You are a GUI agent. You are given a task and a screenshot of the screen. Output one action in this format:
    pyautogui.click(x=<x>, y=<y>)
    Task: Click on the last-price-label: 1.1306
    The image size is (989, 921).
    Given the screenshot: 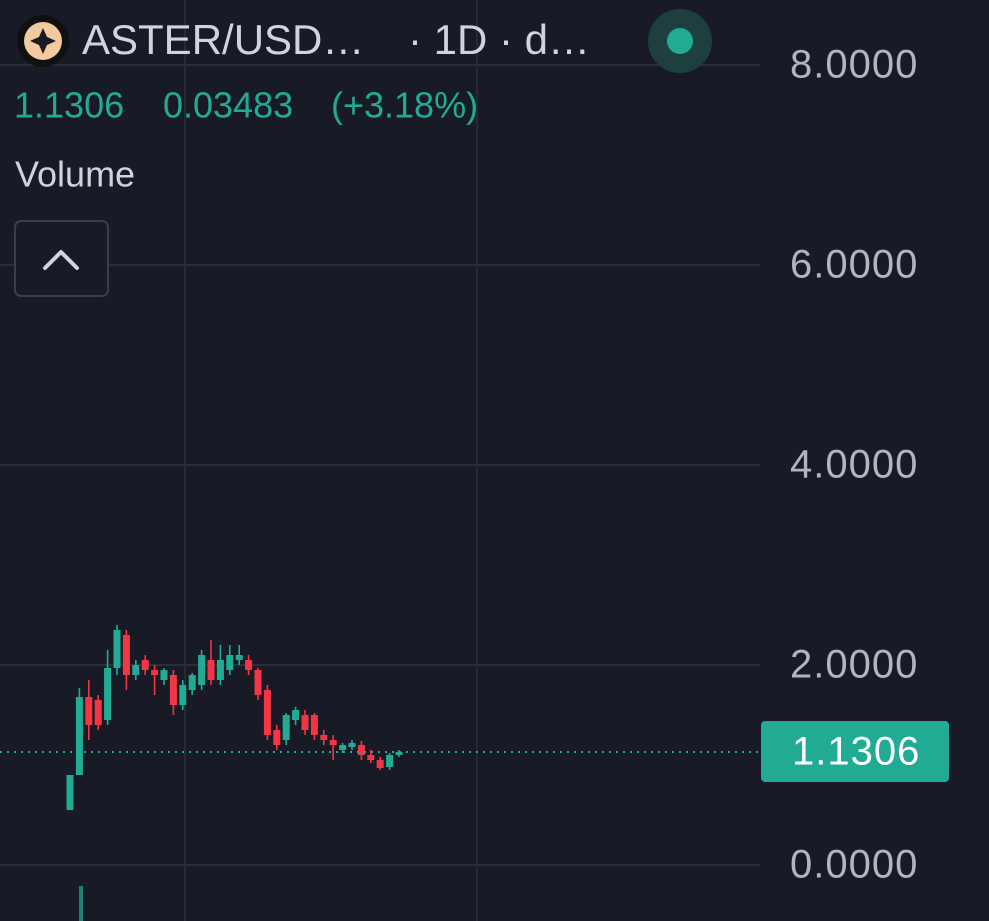 What is the action you would take?
    pyautogui.click(x=856, y=752)
    